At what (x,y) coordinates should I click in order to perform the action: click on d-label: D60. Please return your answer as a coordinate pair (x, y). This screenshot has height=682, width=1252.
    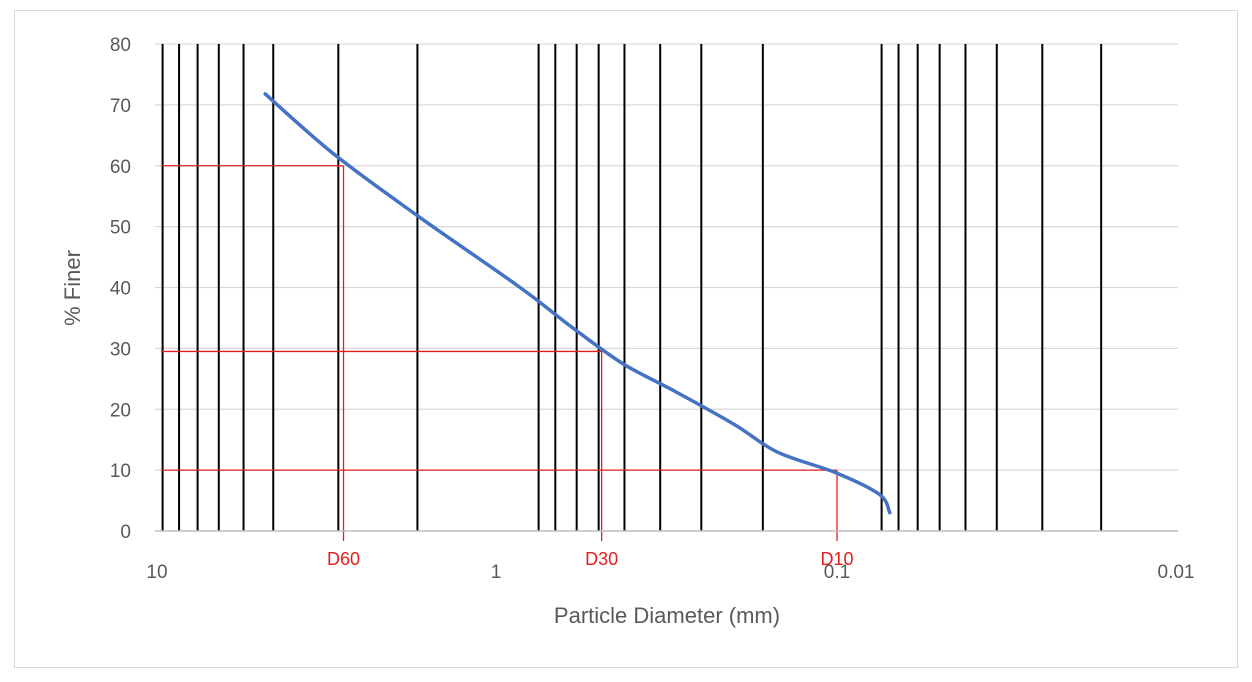
    Looking at the image, I should click on (343, 559).